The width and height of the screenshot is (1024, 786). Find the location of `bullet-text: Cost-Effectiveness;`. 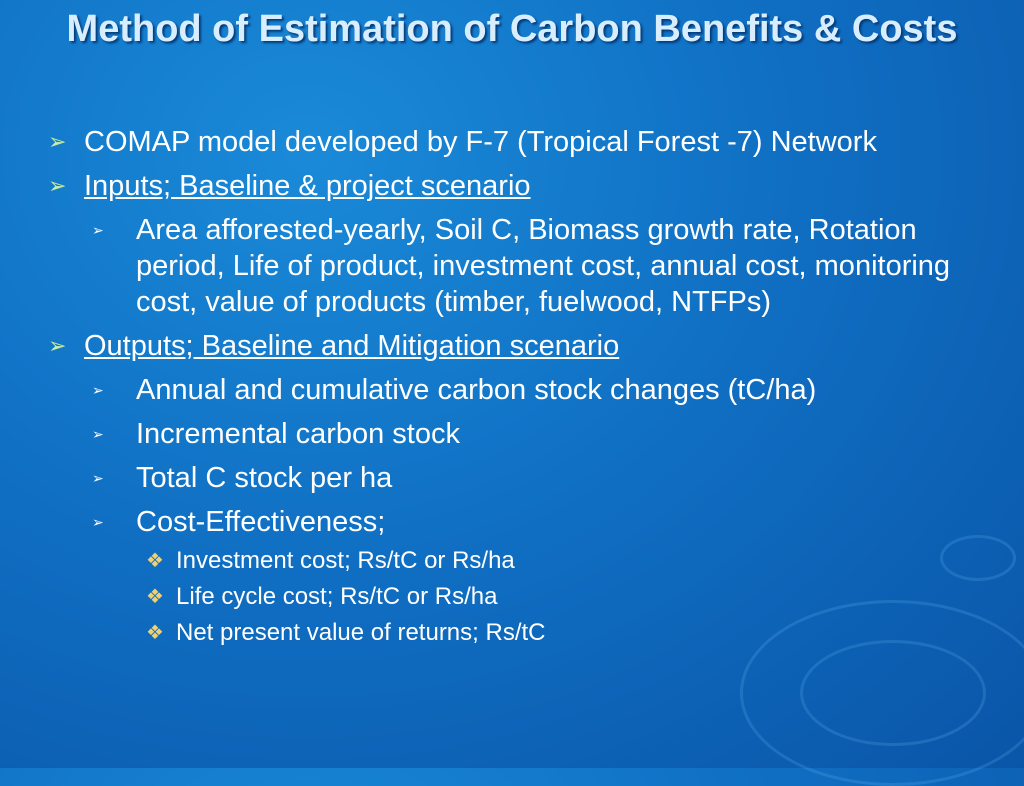

bullet-text: Cost-Effectiveness; is located at coordinates (261, 522).